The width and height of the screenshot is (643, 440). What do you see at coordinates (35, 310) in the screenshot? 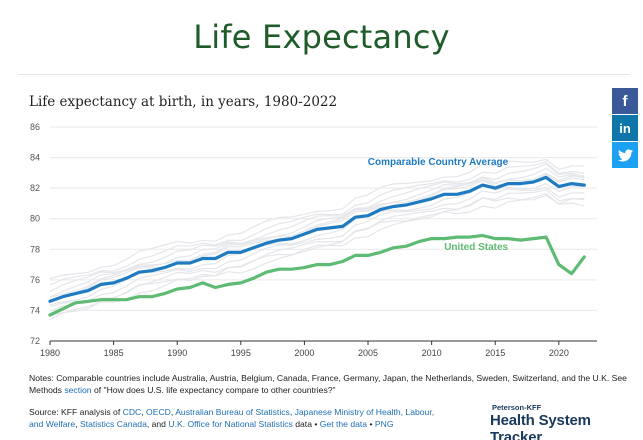
I see `y-tick-label: 74` at bounding box center [35, 310].